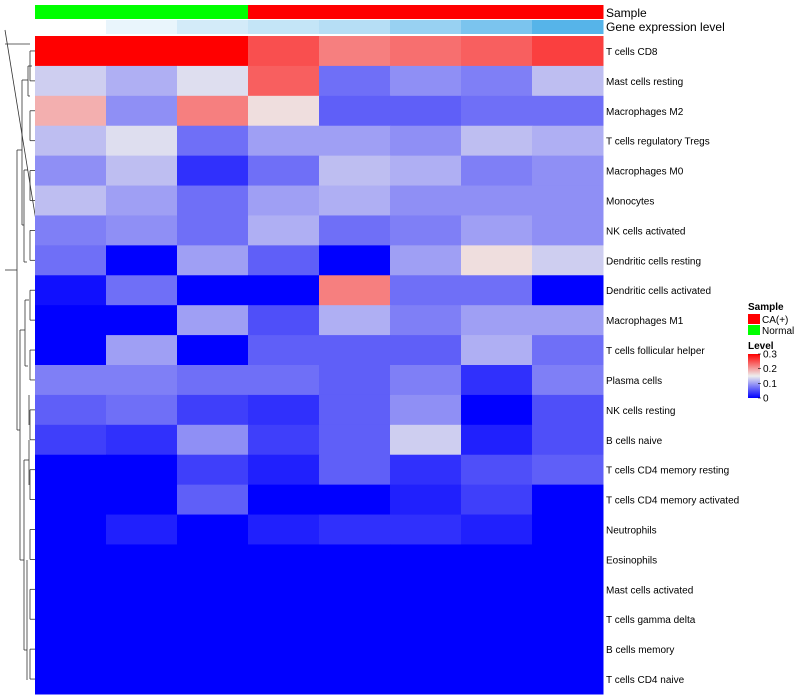  Describe the element at coordinates (631, 560) in the screenshot. I see `row-label: Eosinophils` at that location.